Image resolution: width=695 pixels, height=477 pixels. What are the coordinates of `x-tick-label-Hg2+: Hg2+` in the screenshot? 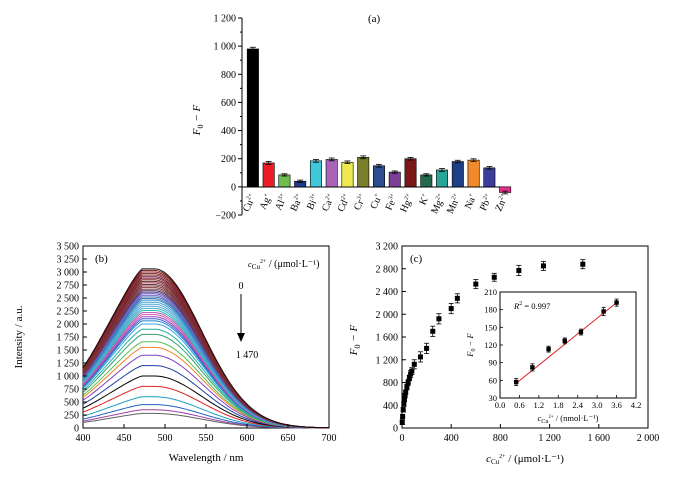 It's located at (407, 203).